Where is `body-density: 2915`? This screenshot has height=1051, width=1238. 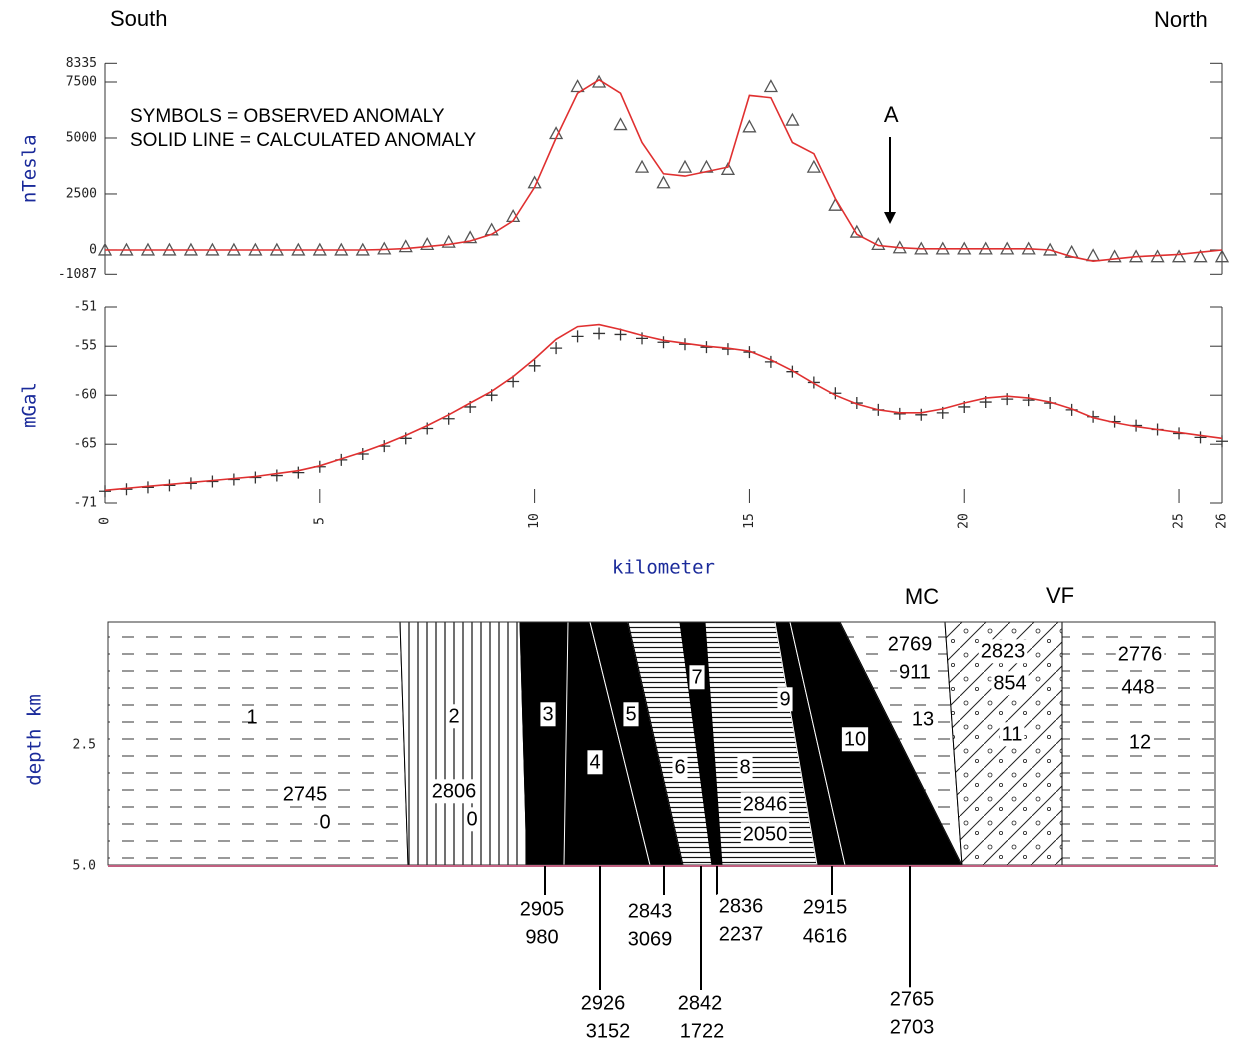 body-density: 2915 is located at coordinates (825, 907).